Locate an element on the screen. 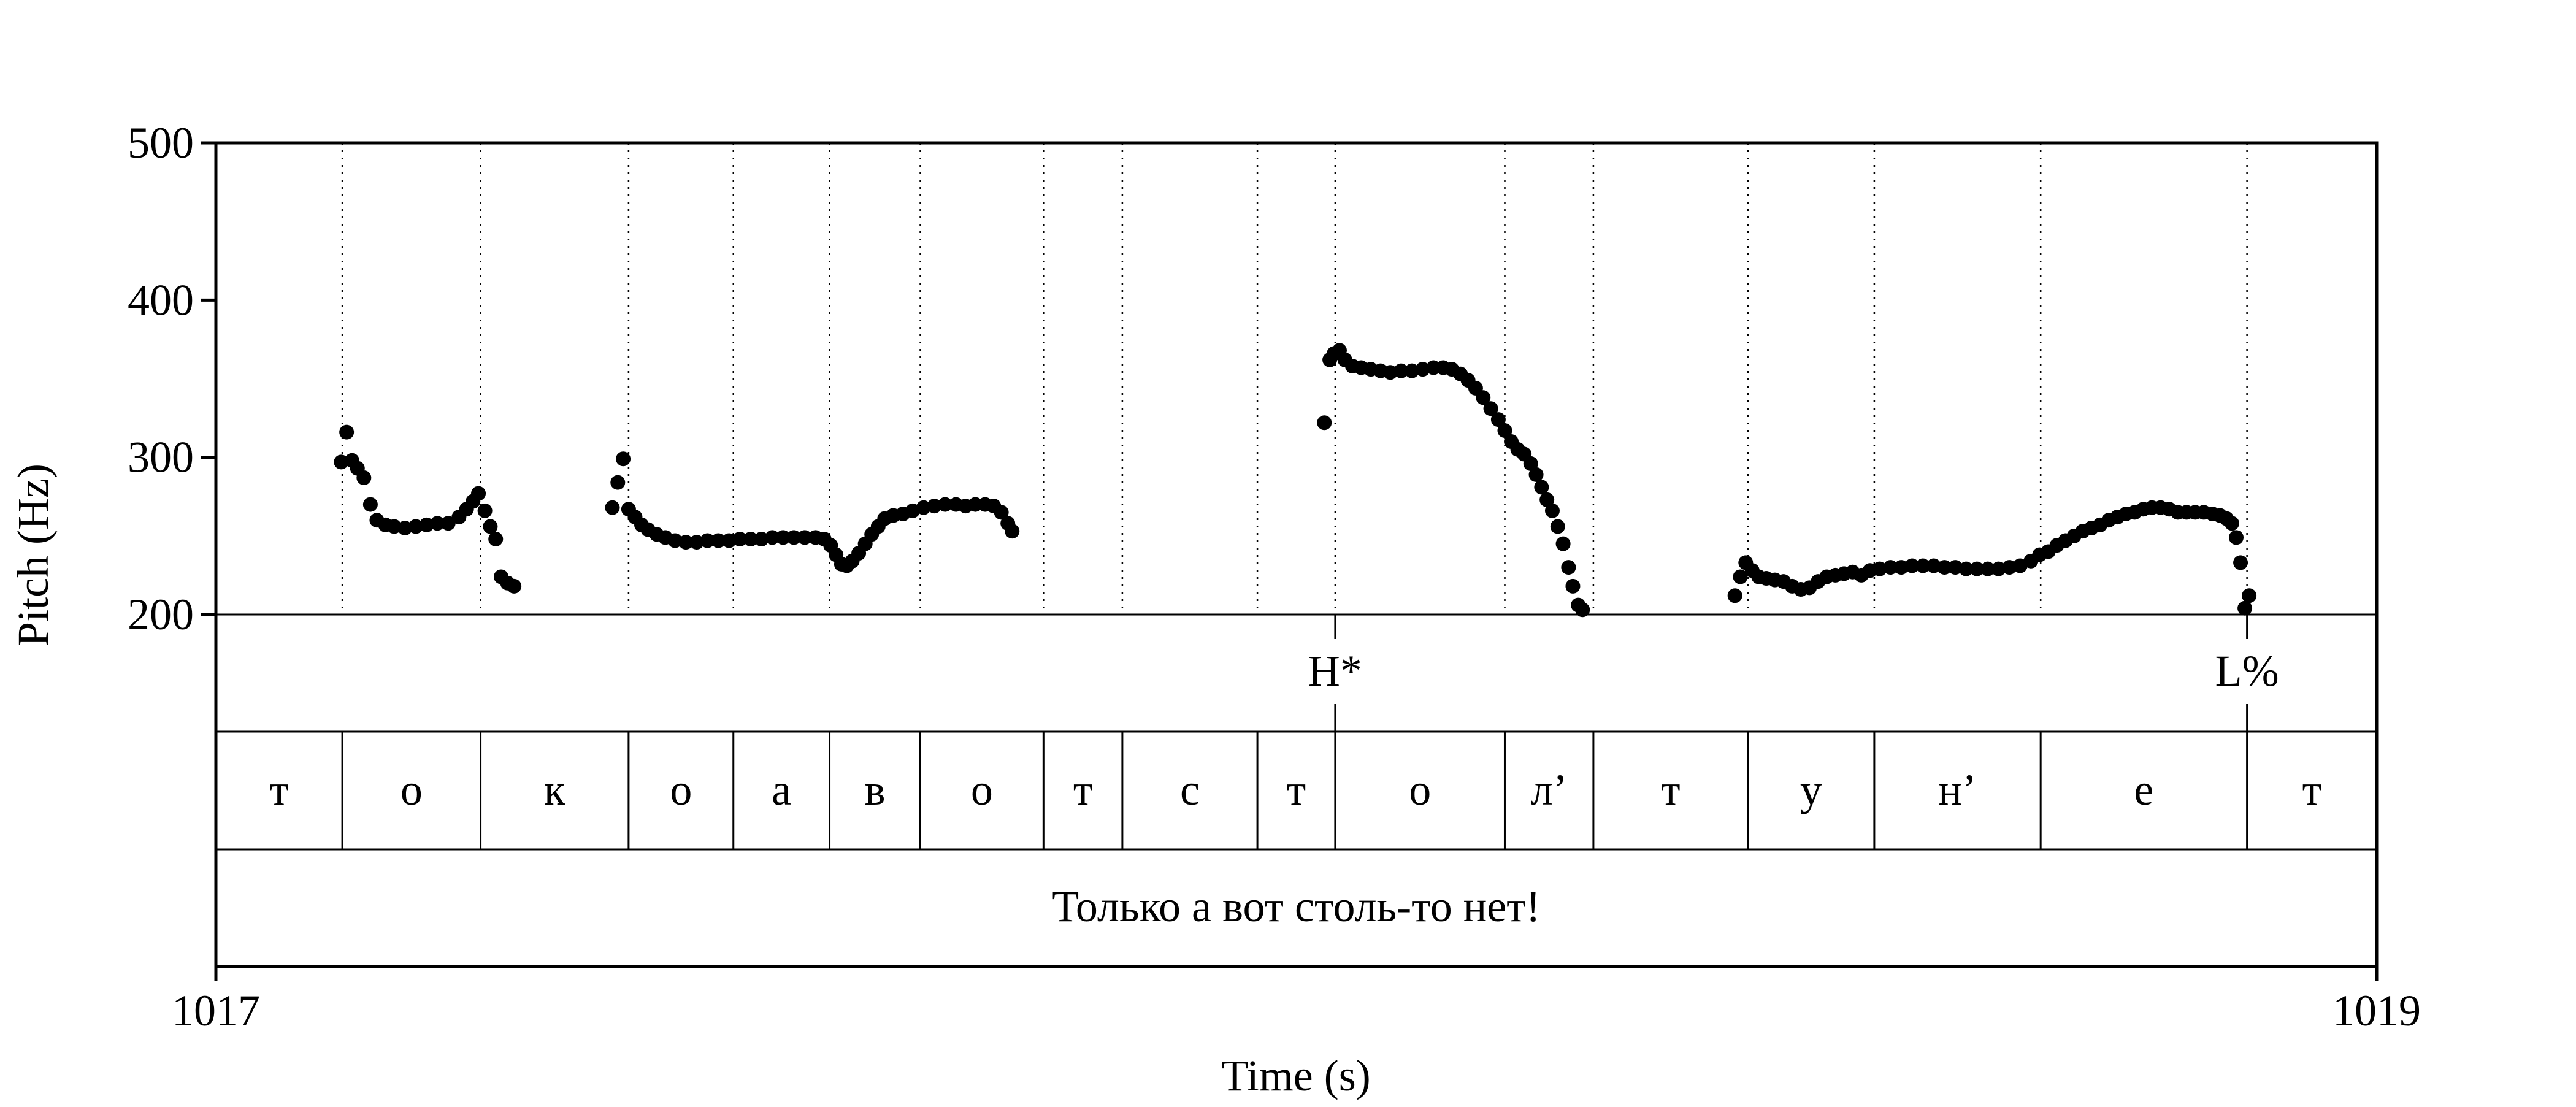 This screenshot has width=2576, height=1107. y-tick-label-0: 200 is located at coordinates (161, 614).